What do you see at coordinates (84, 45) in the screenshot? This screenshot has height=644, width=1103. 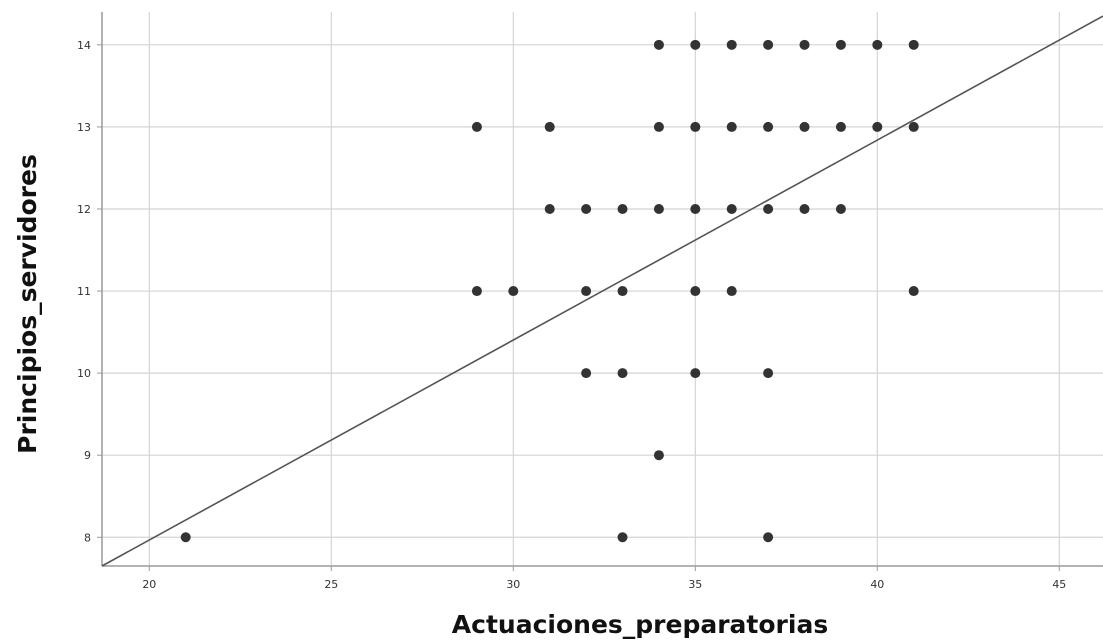 I see `y-tick-label: 14` at bounding box center [84, 45].